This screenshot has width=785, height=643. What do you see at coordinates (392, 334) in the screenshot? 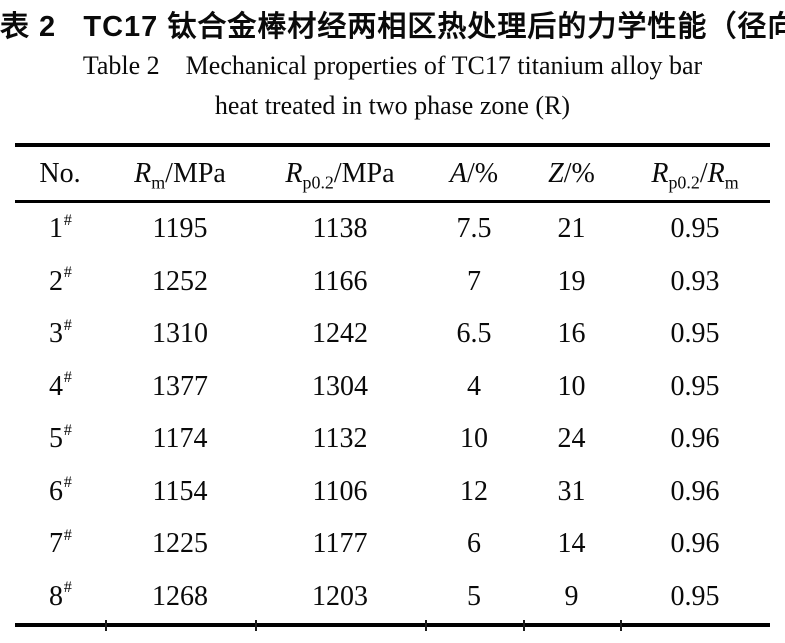
I see `table-row: 3# 1310 1242 6.5 16 0.95` at bounding box center [392, 334].